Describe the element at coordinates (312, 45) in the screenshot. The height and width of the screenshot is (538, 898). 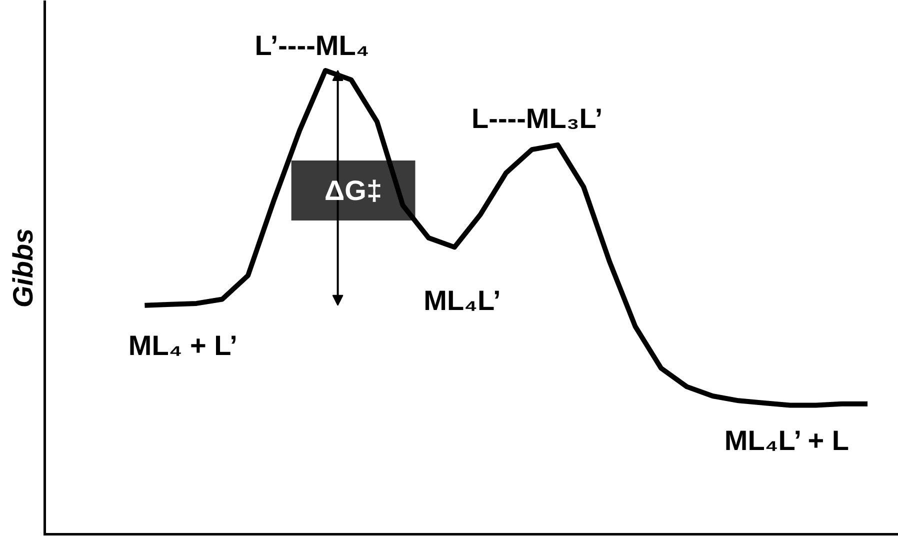
I see `text: L’----ML₄` at that location.